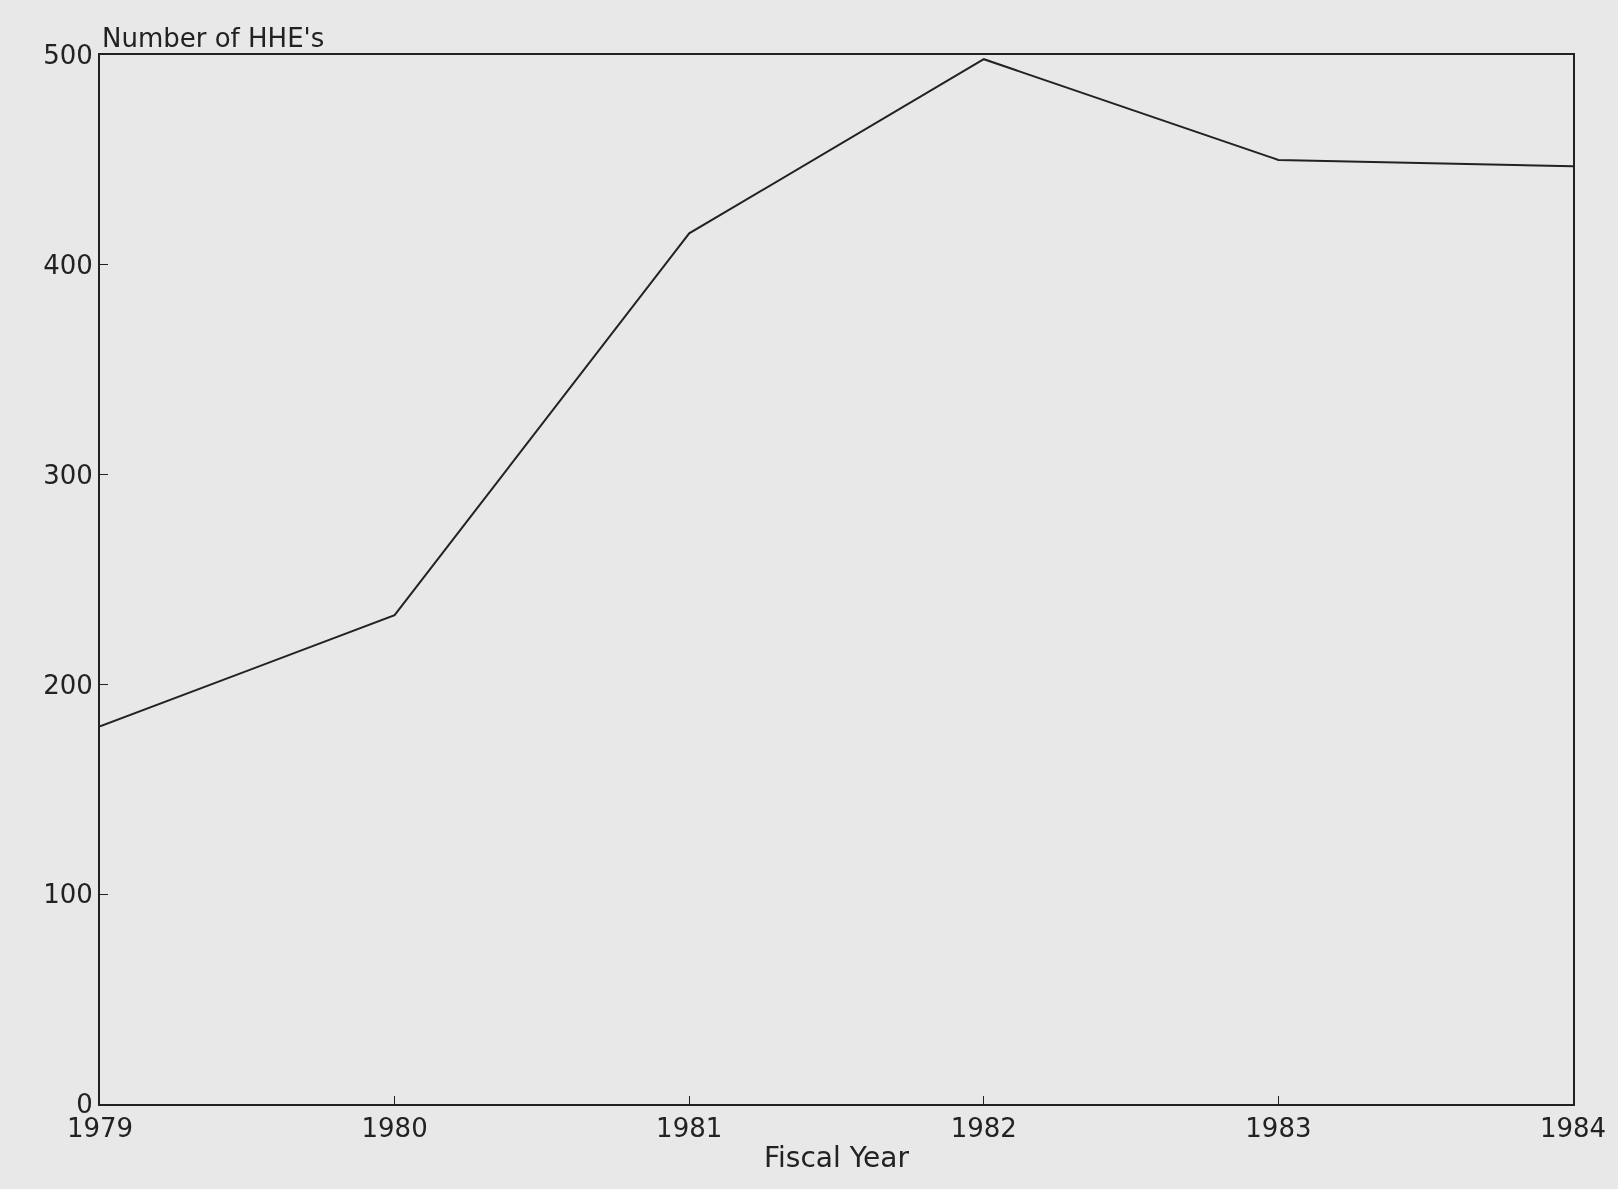  Describe the element at coordinates (213, 38) in the screenshot. I see `y-axis-title: Number of HHE's` at that location.